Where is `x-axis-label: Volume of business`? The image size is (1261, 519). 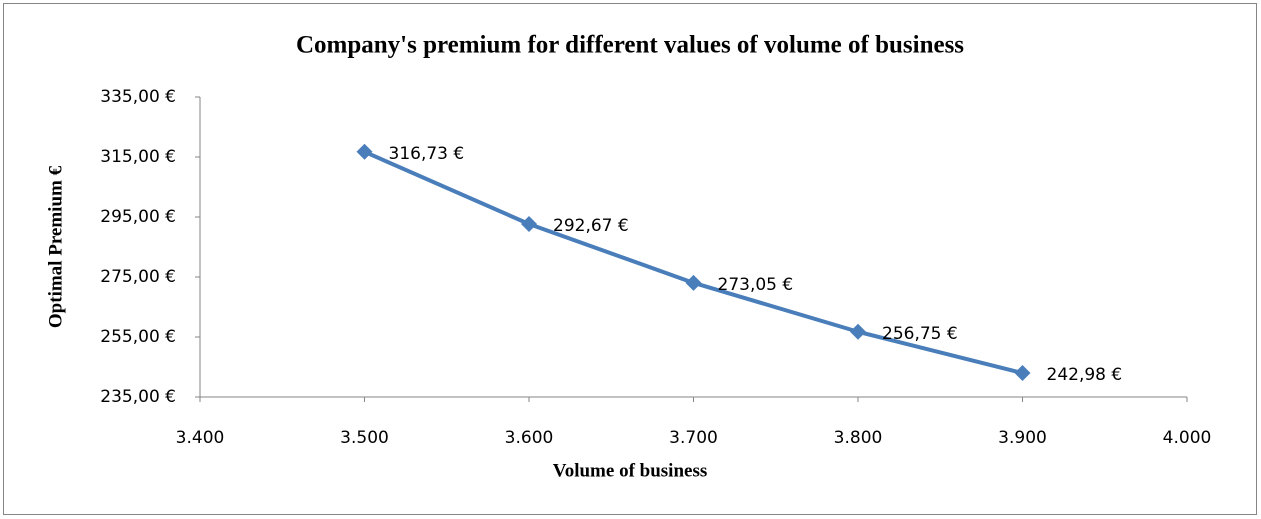
x-axis-label: Volume of business is located at coordinates (630, 470).